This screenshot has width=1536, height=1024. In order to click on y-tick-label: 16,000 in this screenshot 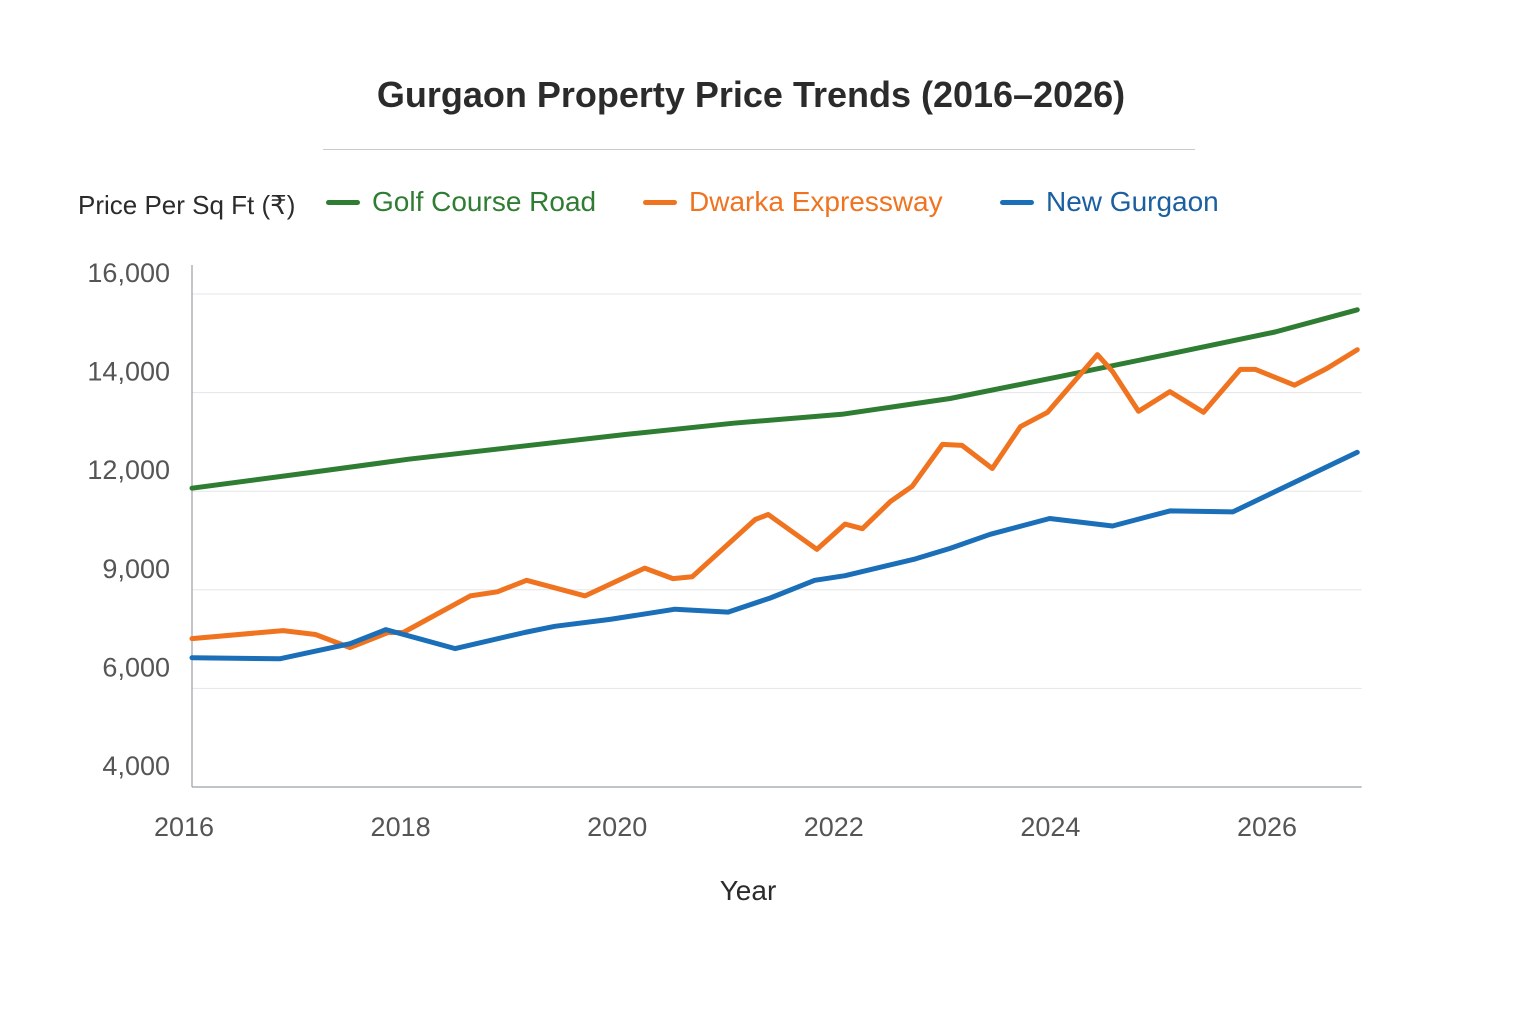, I will do `click(128, 273)`.